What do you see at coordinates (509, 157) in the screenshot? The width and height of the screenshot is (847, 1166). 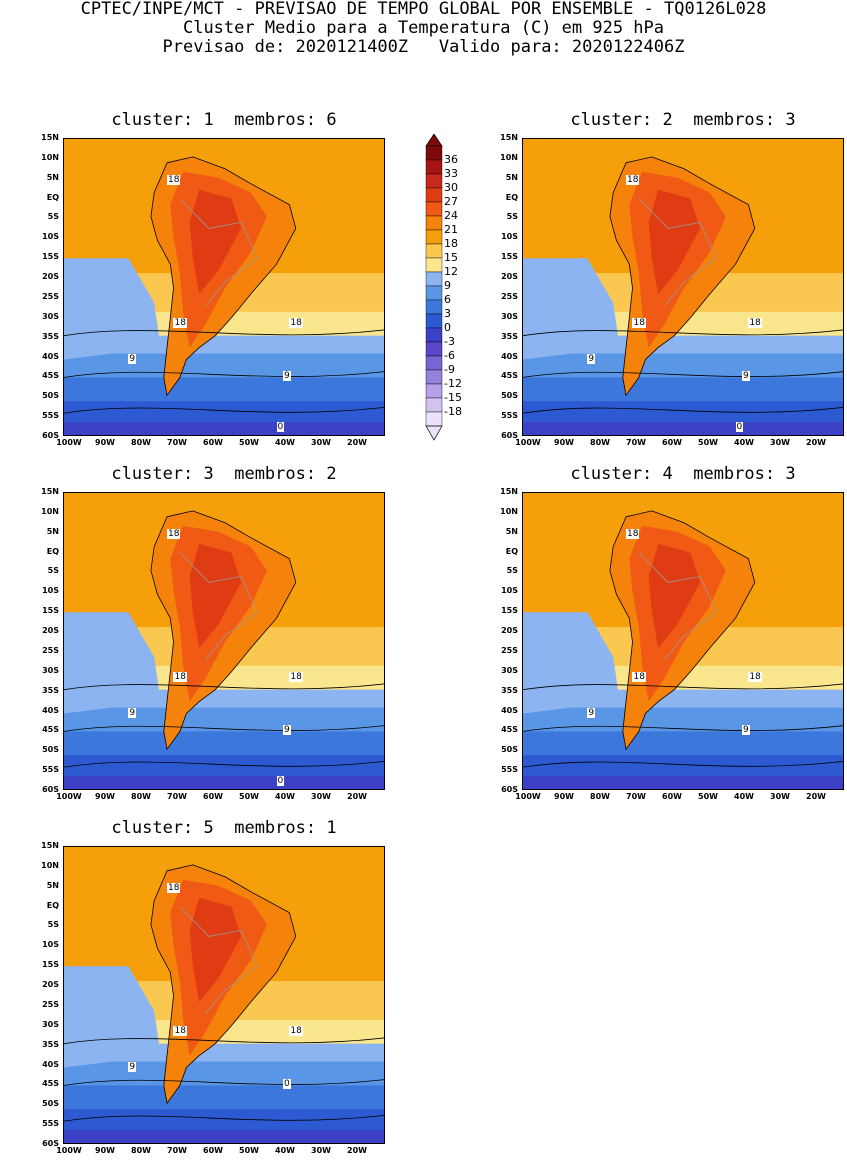 I see `lat-tick-label: 10N` at bounding box center [509, 157].